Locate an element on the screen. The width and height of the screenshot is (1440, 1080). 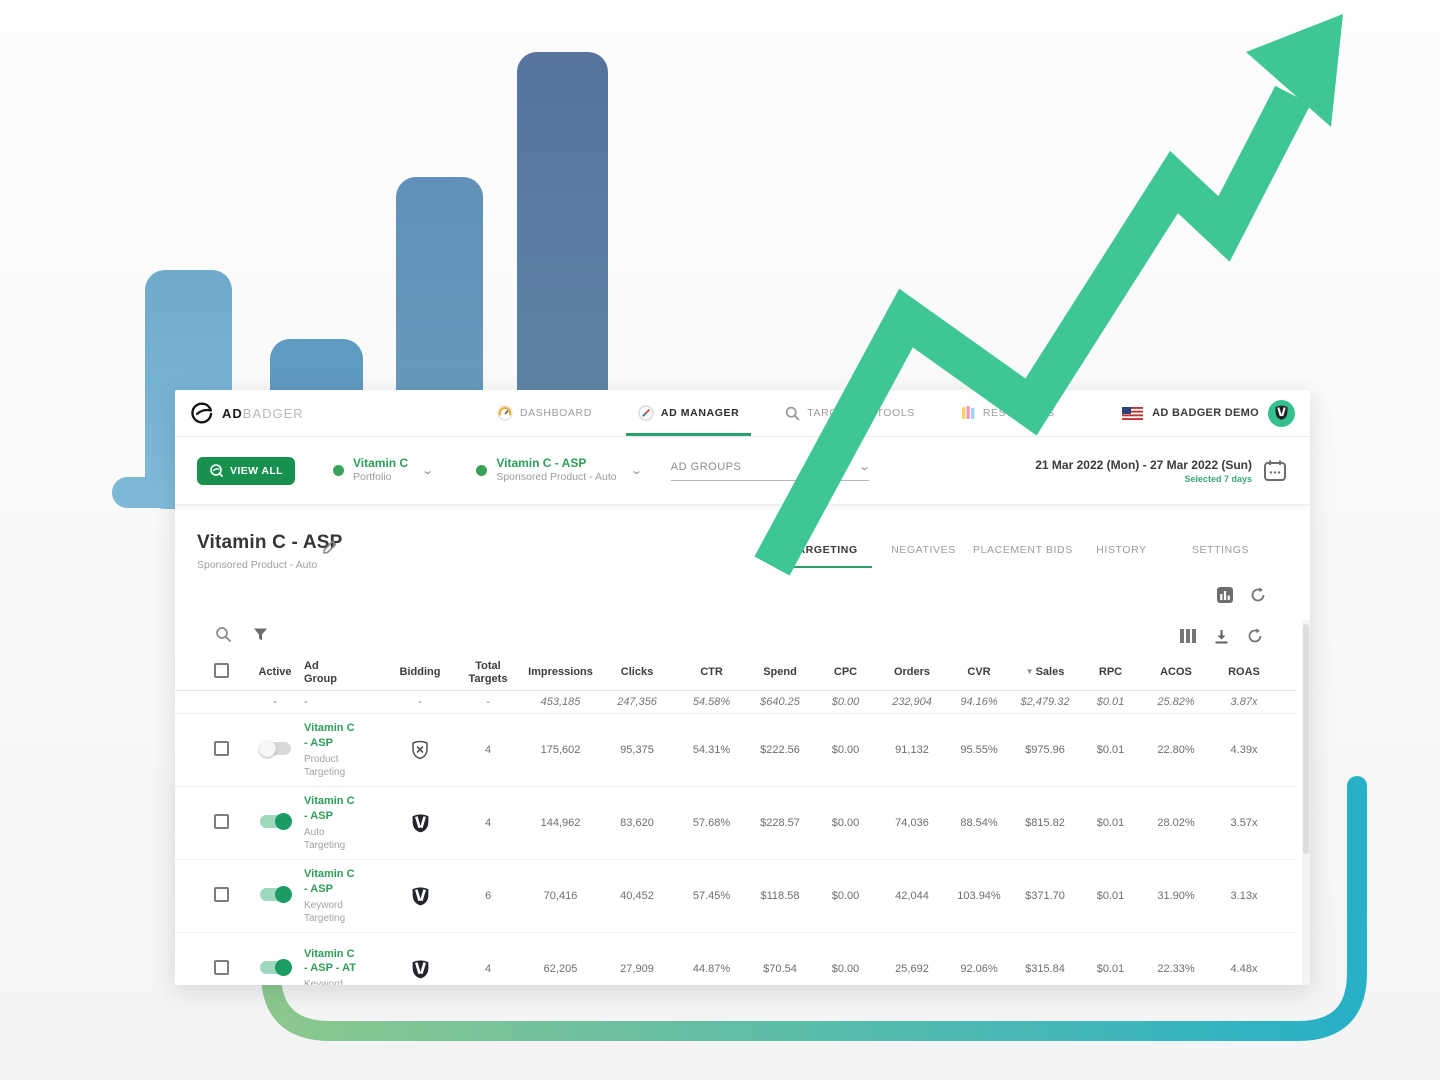
nav-item-ad-manager: AD MANAGER is located at coordinates (688, 413).